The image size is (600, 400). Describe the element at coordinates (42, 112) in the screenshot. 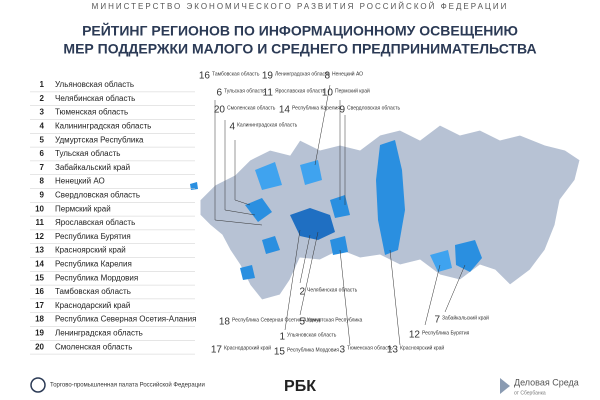

I see `rank-number: 3` at that location.